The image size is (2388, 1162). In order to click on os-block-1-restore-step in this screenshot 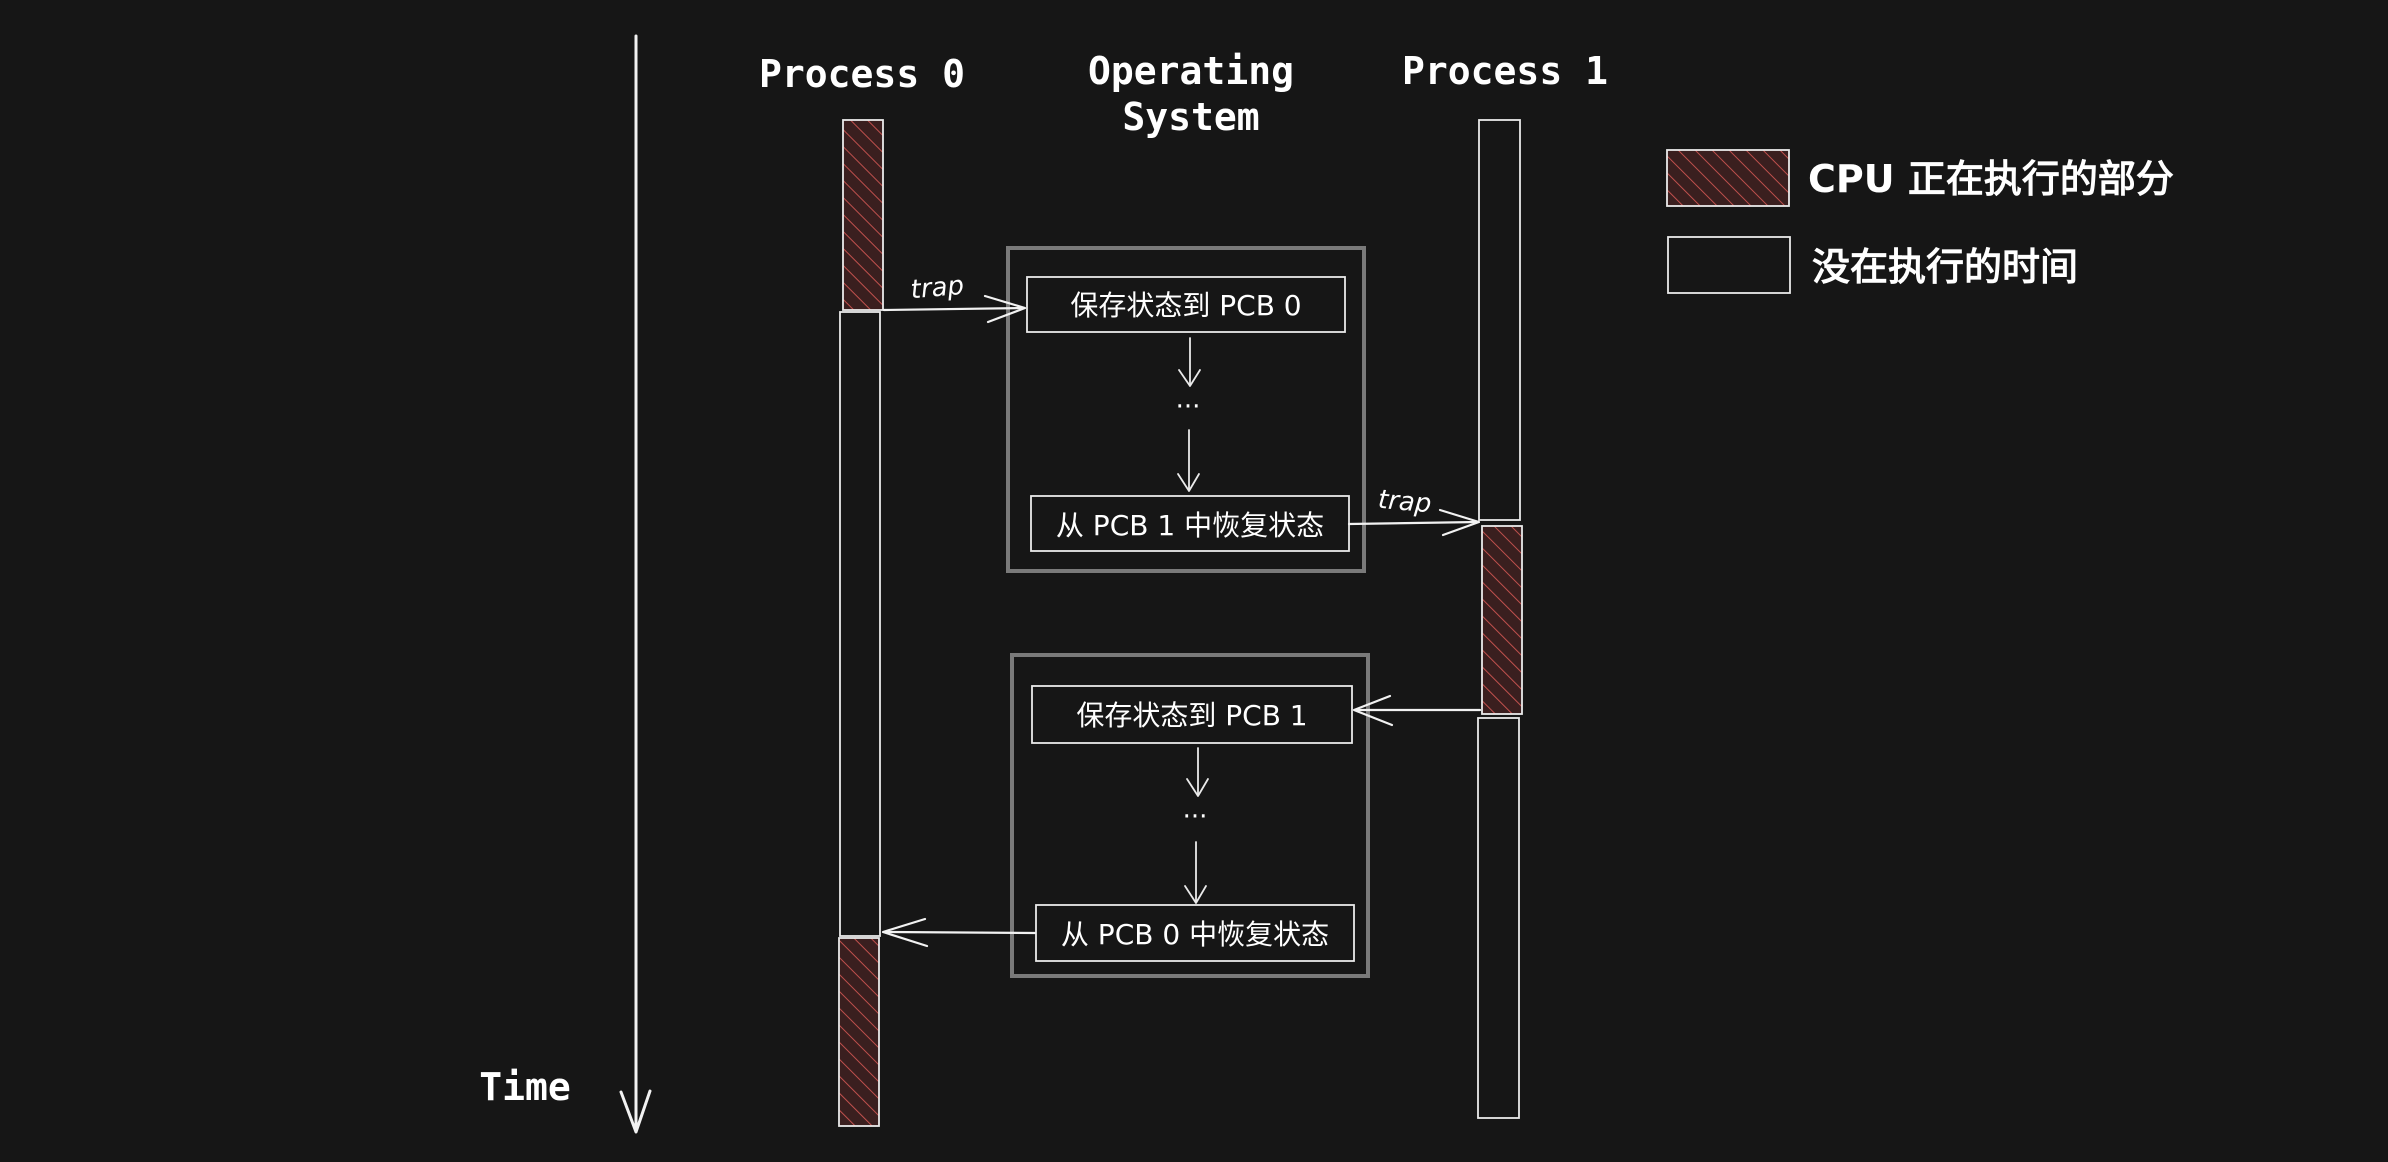, I will do `click(1190, 523)`.